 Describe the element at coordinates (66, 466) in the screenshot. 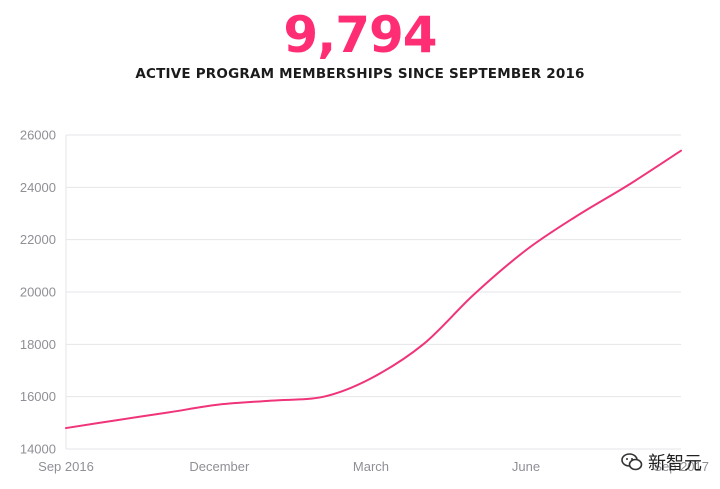

I see `x-tick-label: Sep 2016` at that location.